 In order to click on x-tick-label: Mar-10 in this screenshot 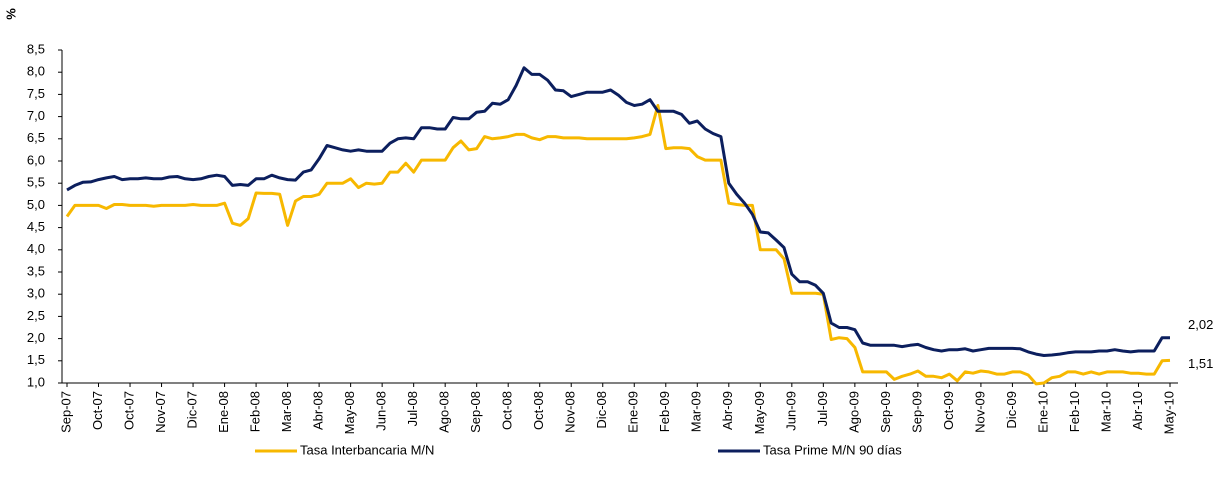, I will do `click(1105, 411)`.